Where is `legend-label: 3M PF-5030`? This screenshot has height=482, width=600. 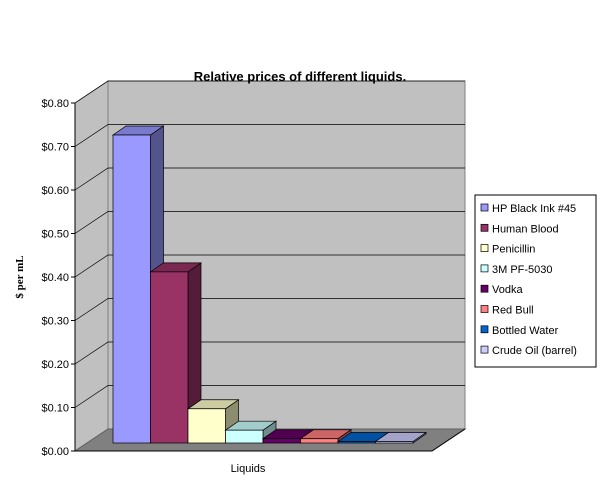 legend-label: 3M PF-5030 is located at coordinates (522, 270).